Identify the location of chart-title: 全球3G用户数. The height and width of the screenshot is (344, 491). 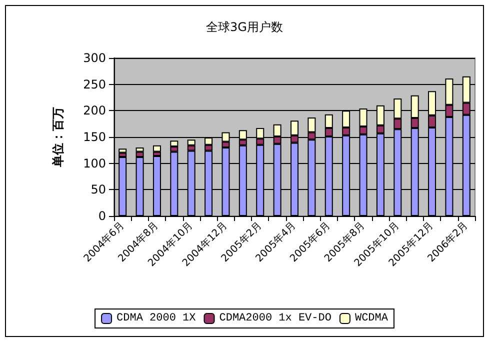
(244, 27).